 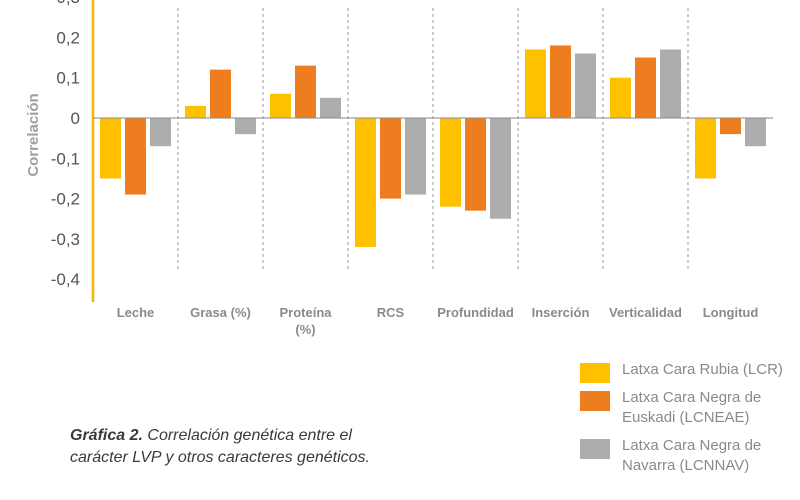 I want to click on x-tick-label: Grasa (%), so click(x=220, y=312).